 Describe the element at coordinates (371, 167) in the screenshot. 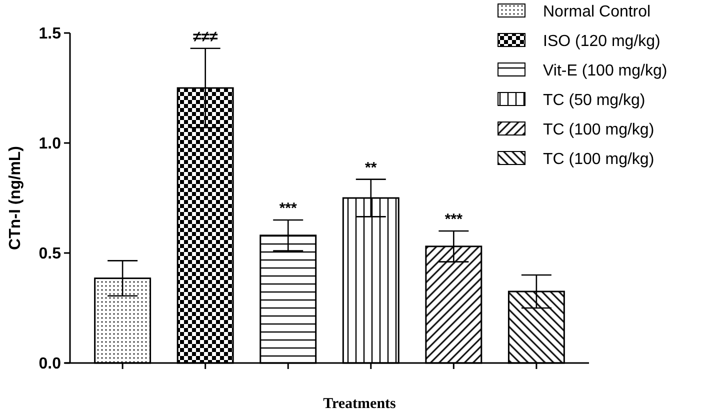

I see `data-label: **` at that location.